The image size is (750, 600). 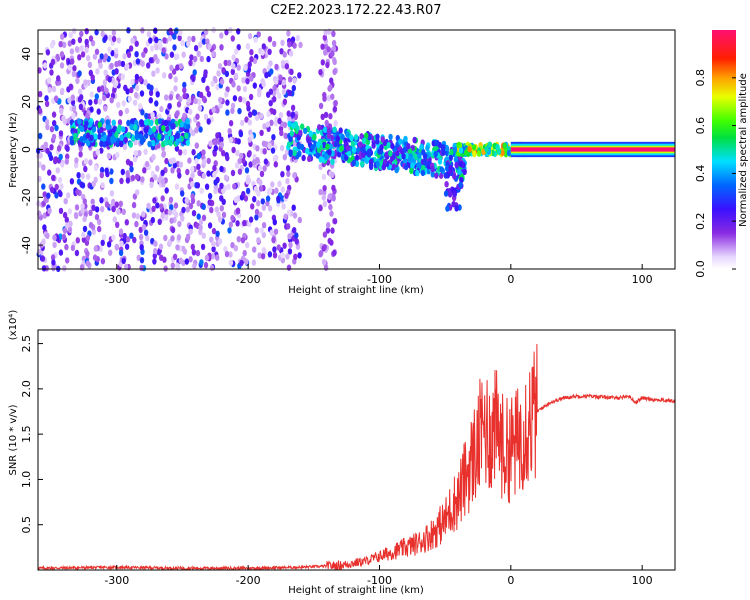 I want to click on spectrogram-y-tick-label: -20, so click(x=26, y=197).